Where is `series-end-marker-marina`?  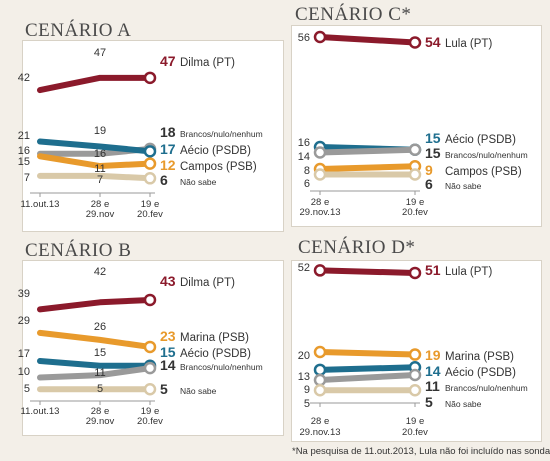 series-end-marker-marina is located at coordinates (415, 354).